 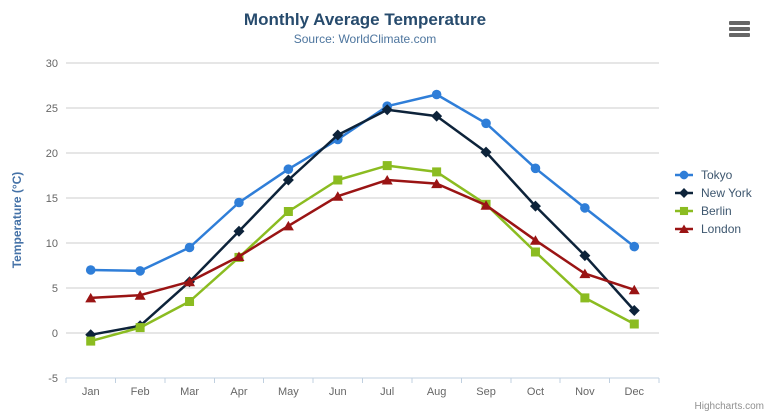 I want to click on data-point-berlin-jul, so click(x=387, y=166).